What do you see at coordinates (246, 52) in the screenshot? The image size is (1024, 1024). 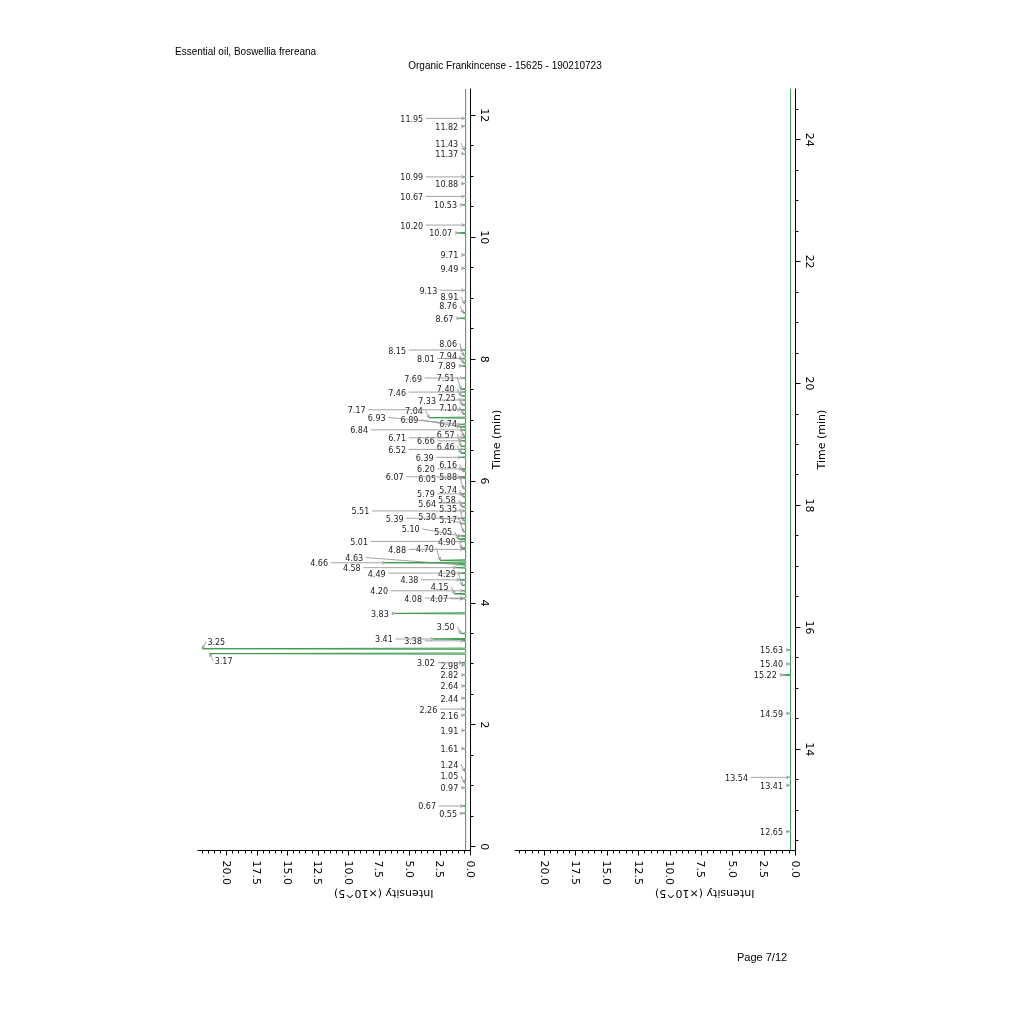 I see `chart-title: Essential oil, Boswellia frereana` at bounding box center [246, 52].